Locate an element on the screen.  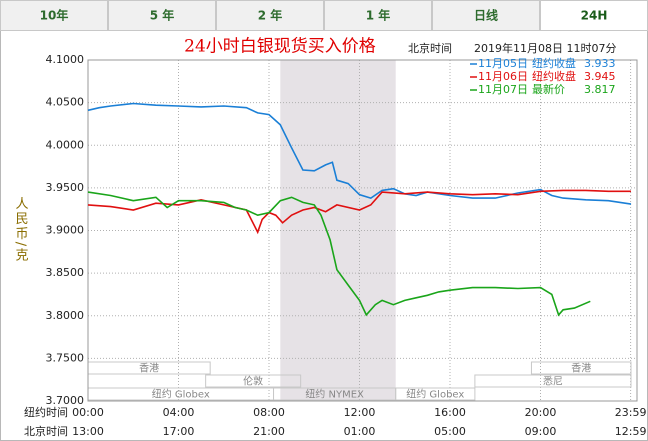
y-tick-label: 4.0500 is located at coordinates (65, 102).